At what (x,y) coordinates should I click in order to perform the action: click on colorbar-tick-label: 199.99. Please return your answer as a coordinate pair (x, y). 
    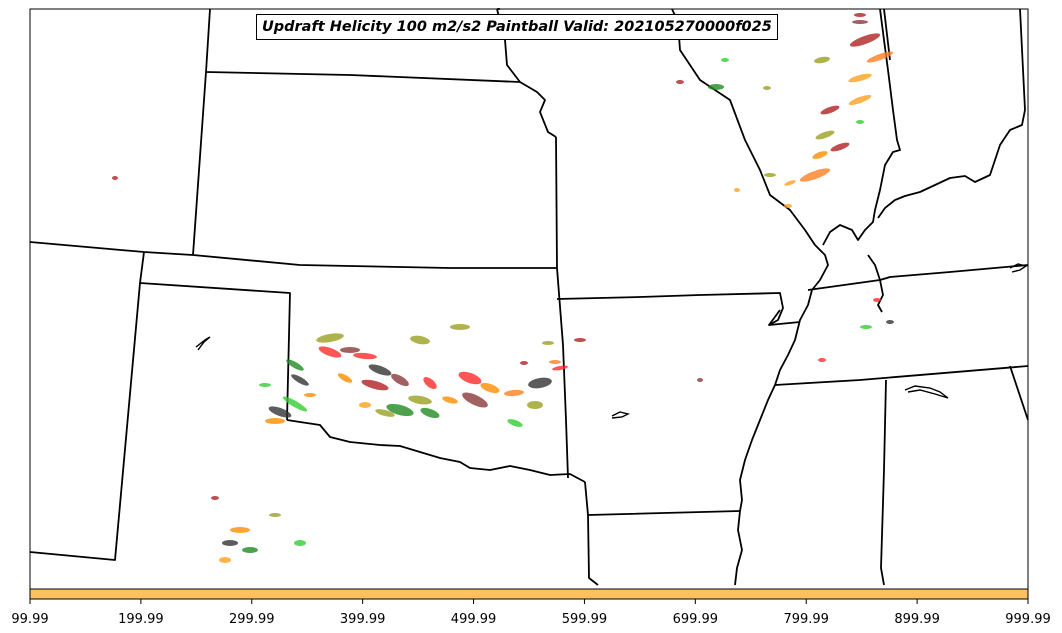
    Looking at the image, I should click on (141, 619).